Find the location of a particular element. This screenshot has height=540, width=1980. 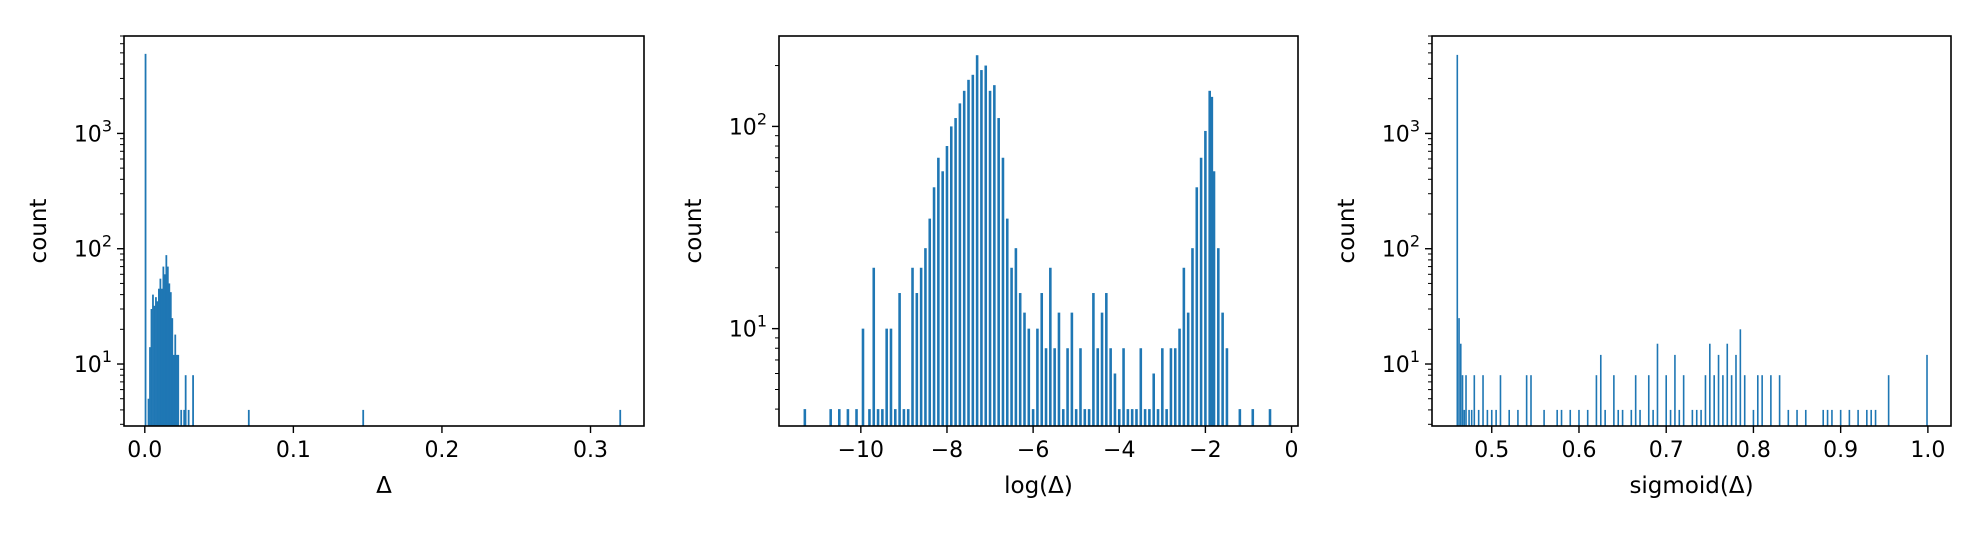

y-ticks-sigmoid-delta: 101 102 103 is located at coordinates (1407, 230).